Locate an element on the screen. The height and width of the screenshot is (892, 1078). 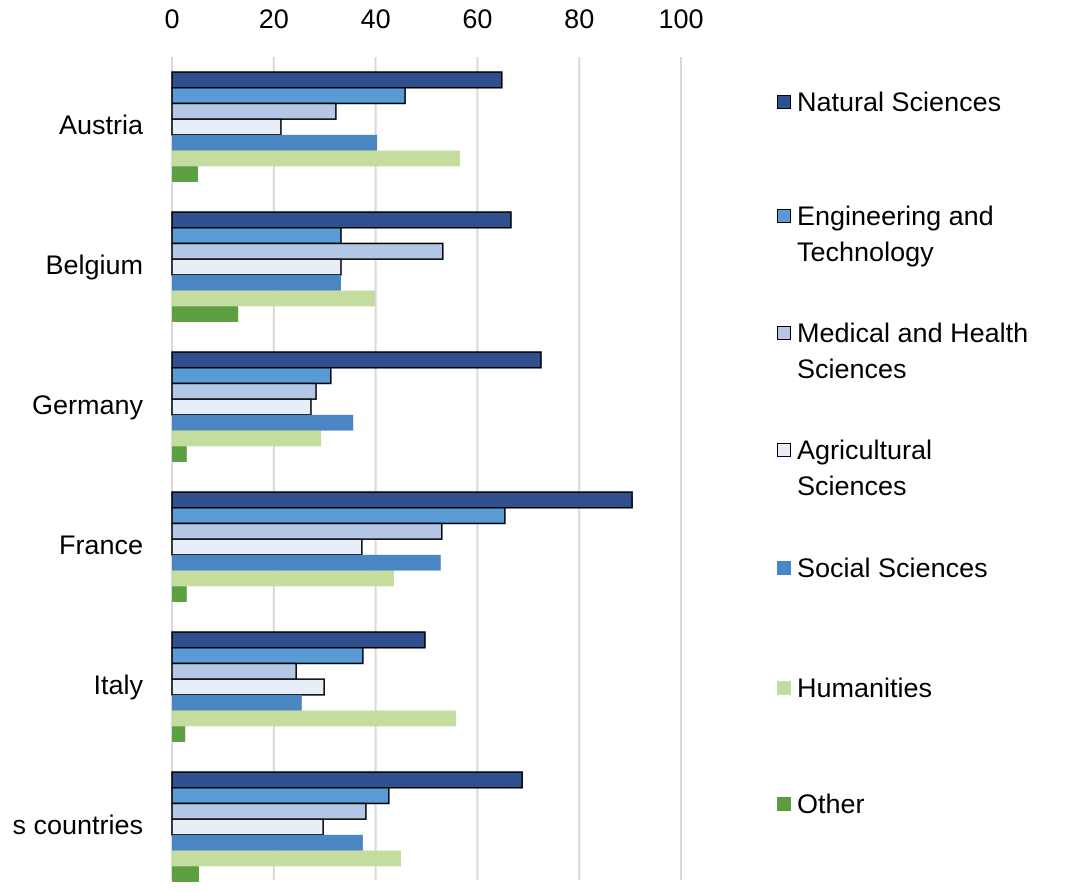
x-tick-label: 0 is located at coordinates (171, 19).